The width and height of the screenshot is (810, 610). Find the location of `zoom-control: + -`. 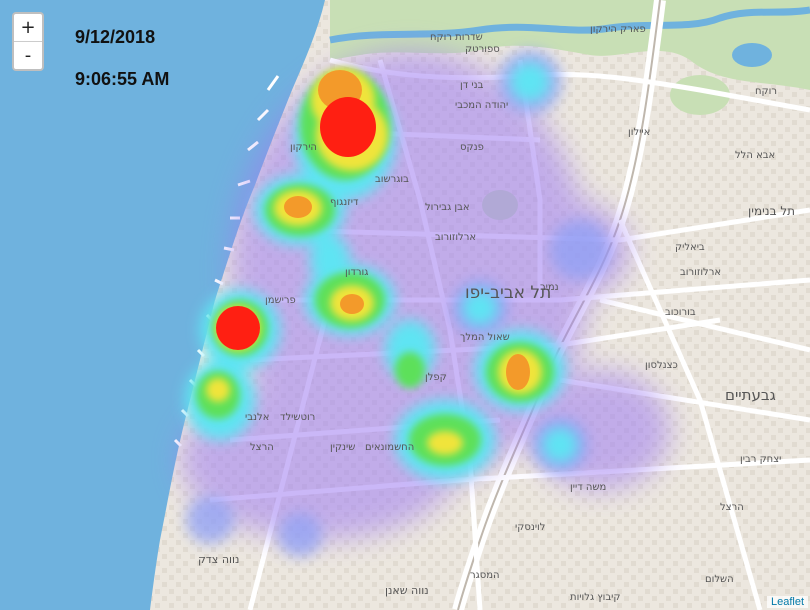

zoom-control: + - is located at coordinates (28, 41).